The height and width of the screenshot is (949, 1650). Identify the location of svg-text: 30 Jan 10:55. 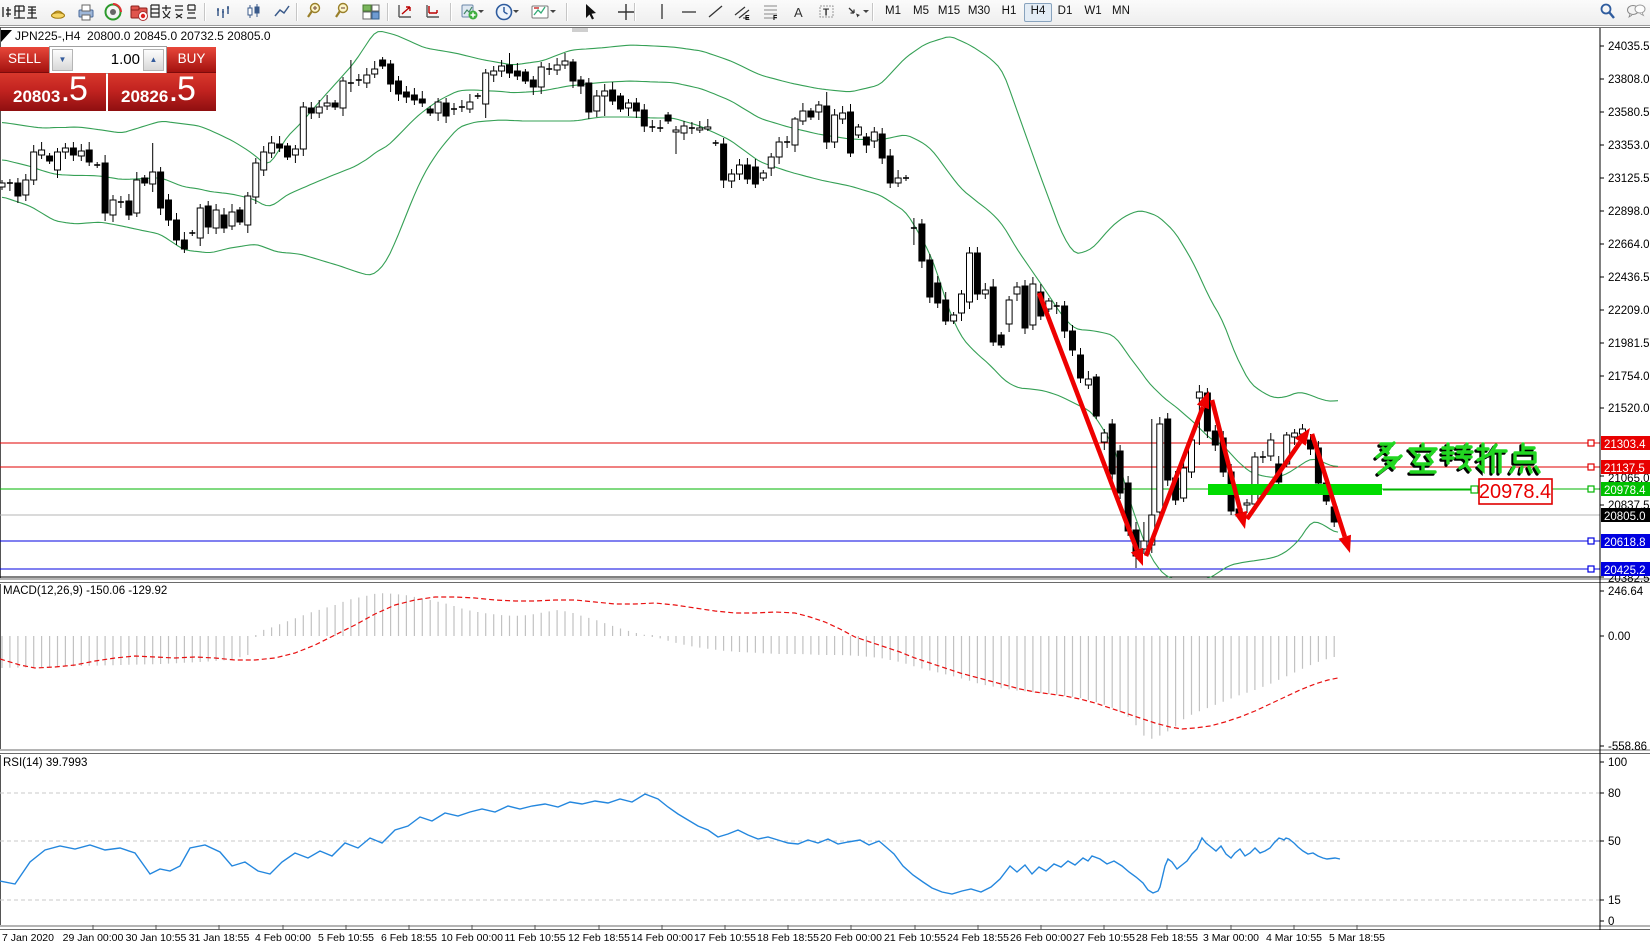
(156, 938).